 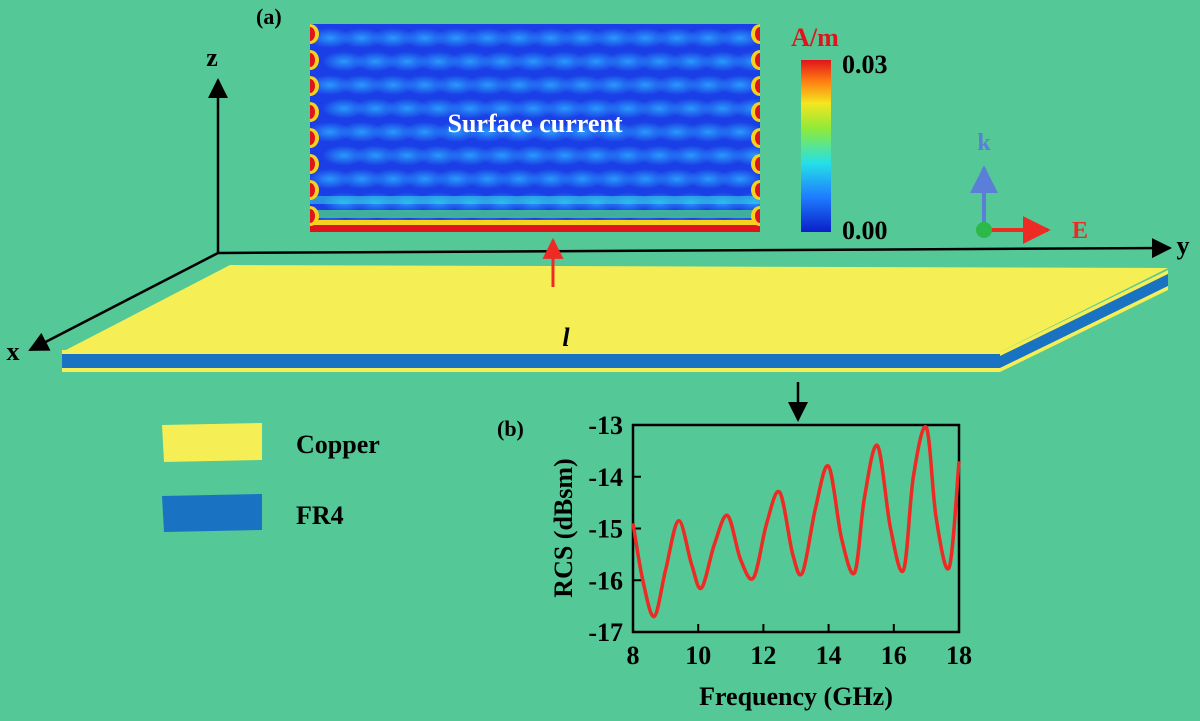 I want to click on wave-indicator: k E, so click(x=1029, y=187).